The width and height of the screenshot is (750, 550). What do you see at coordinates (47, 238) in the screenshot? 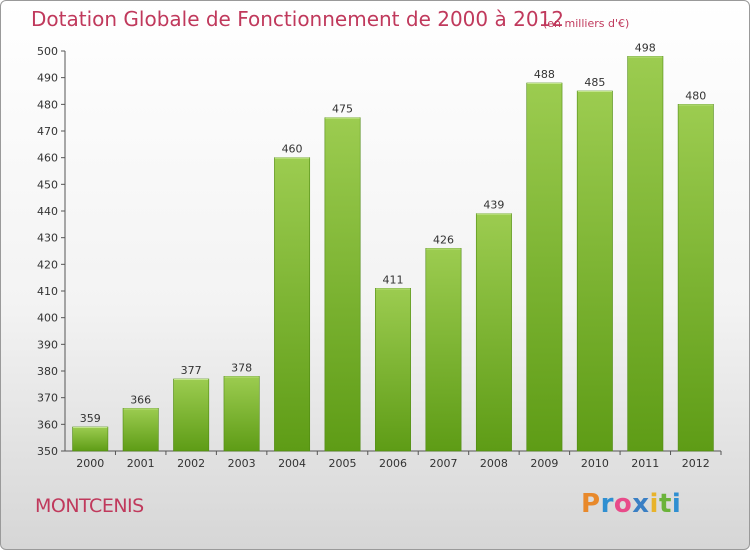
I see `y-tick-label: 430` at bounding box center [47, 238].